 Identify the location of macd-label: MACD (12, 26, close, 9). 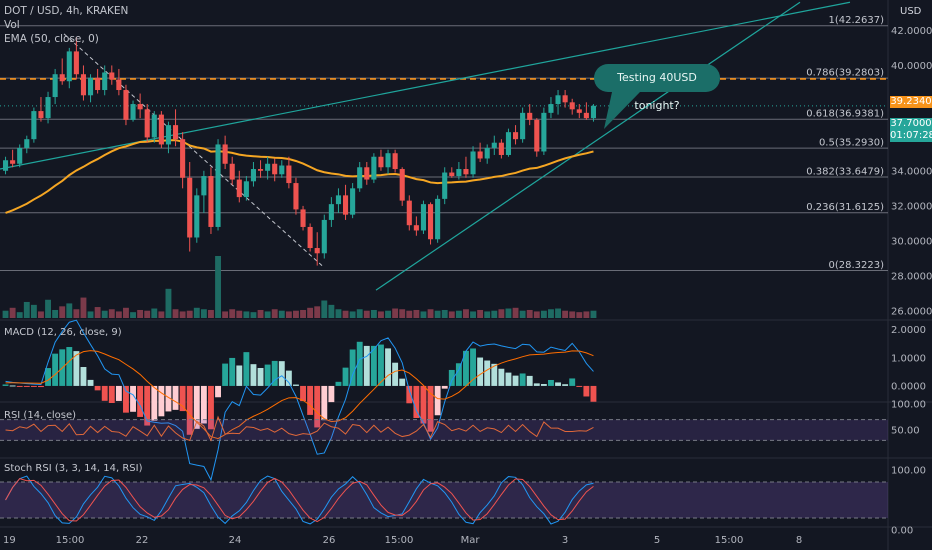
(63, 332).